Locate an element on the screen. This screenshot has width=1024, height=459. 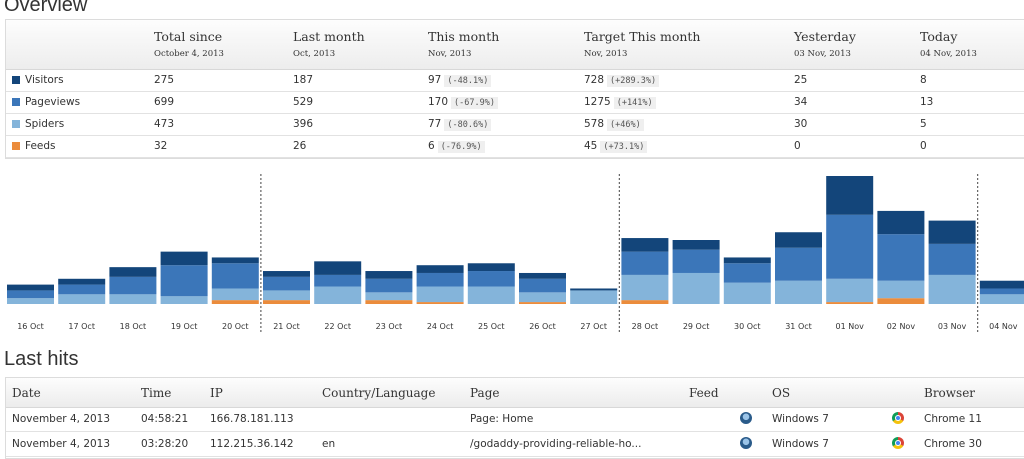
bar-visitors-21-oct is located at coordinates (286, 274).